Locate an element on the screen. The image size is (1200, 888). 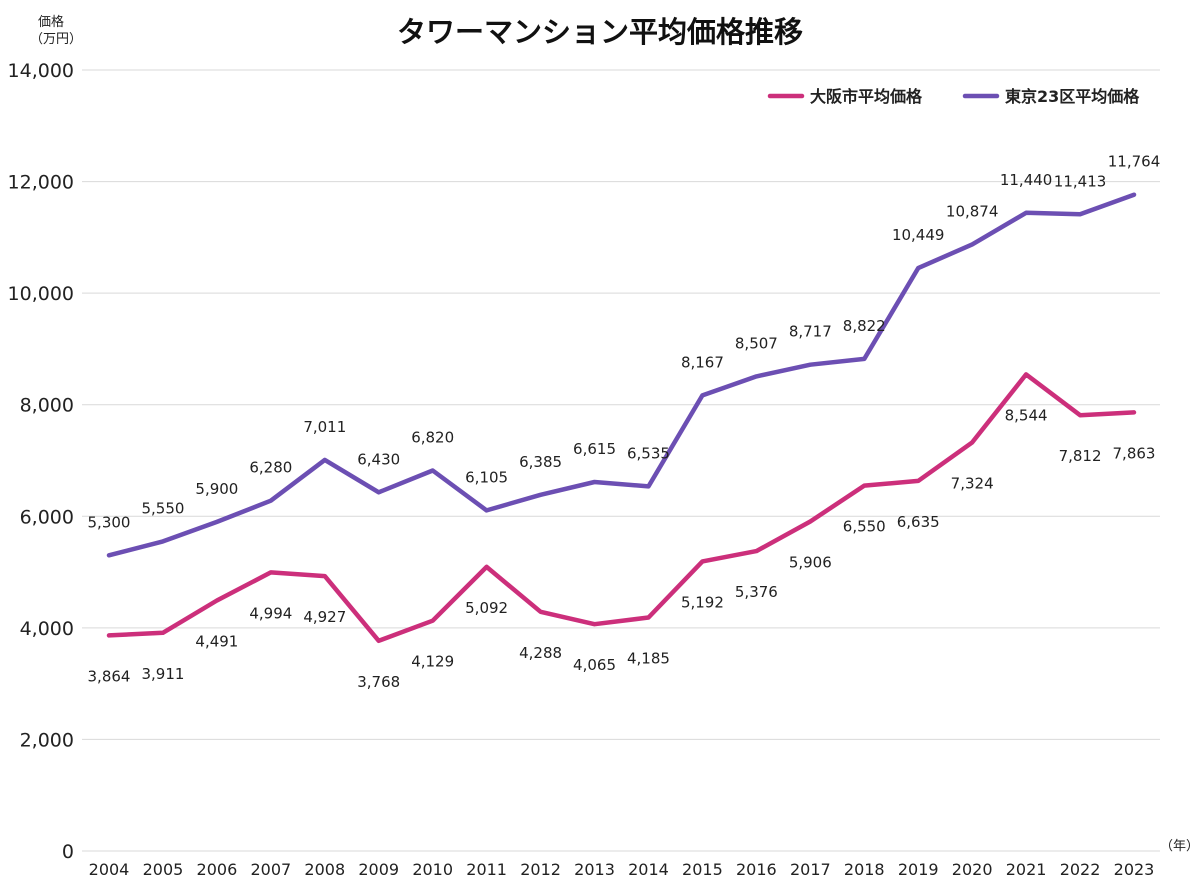
x-tick-label: 2010 is located at coordinates (432, 869).